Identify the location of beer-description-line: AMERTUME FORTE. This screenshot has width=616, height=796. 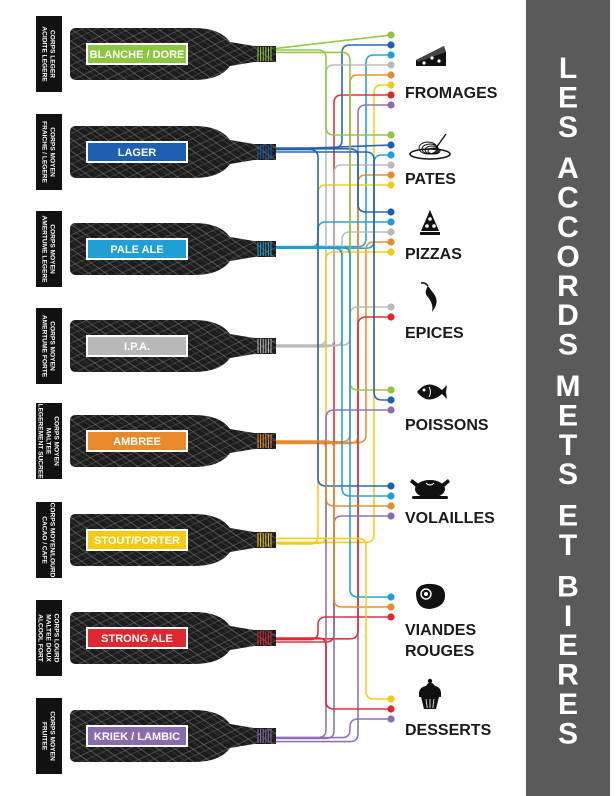
(44, 346).